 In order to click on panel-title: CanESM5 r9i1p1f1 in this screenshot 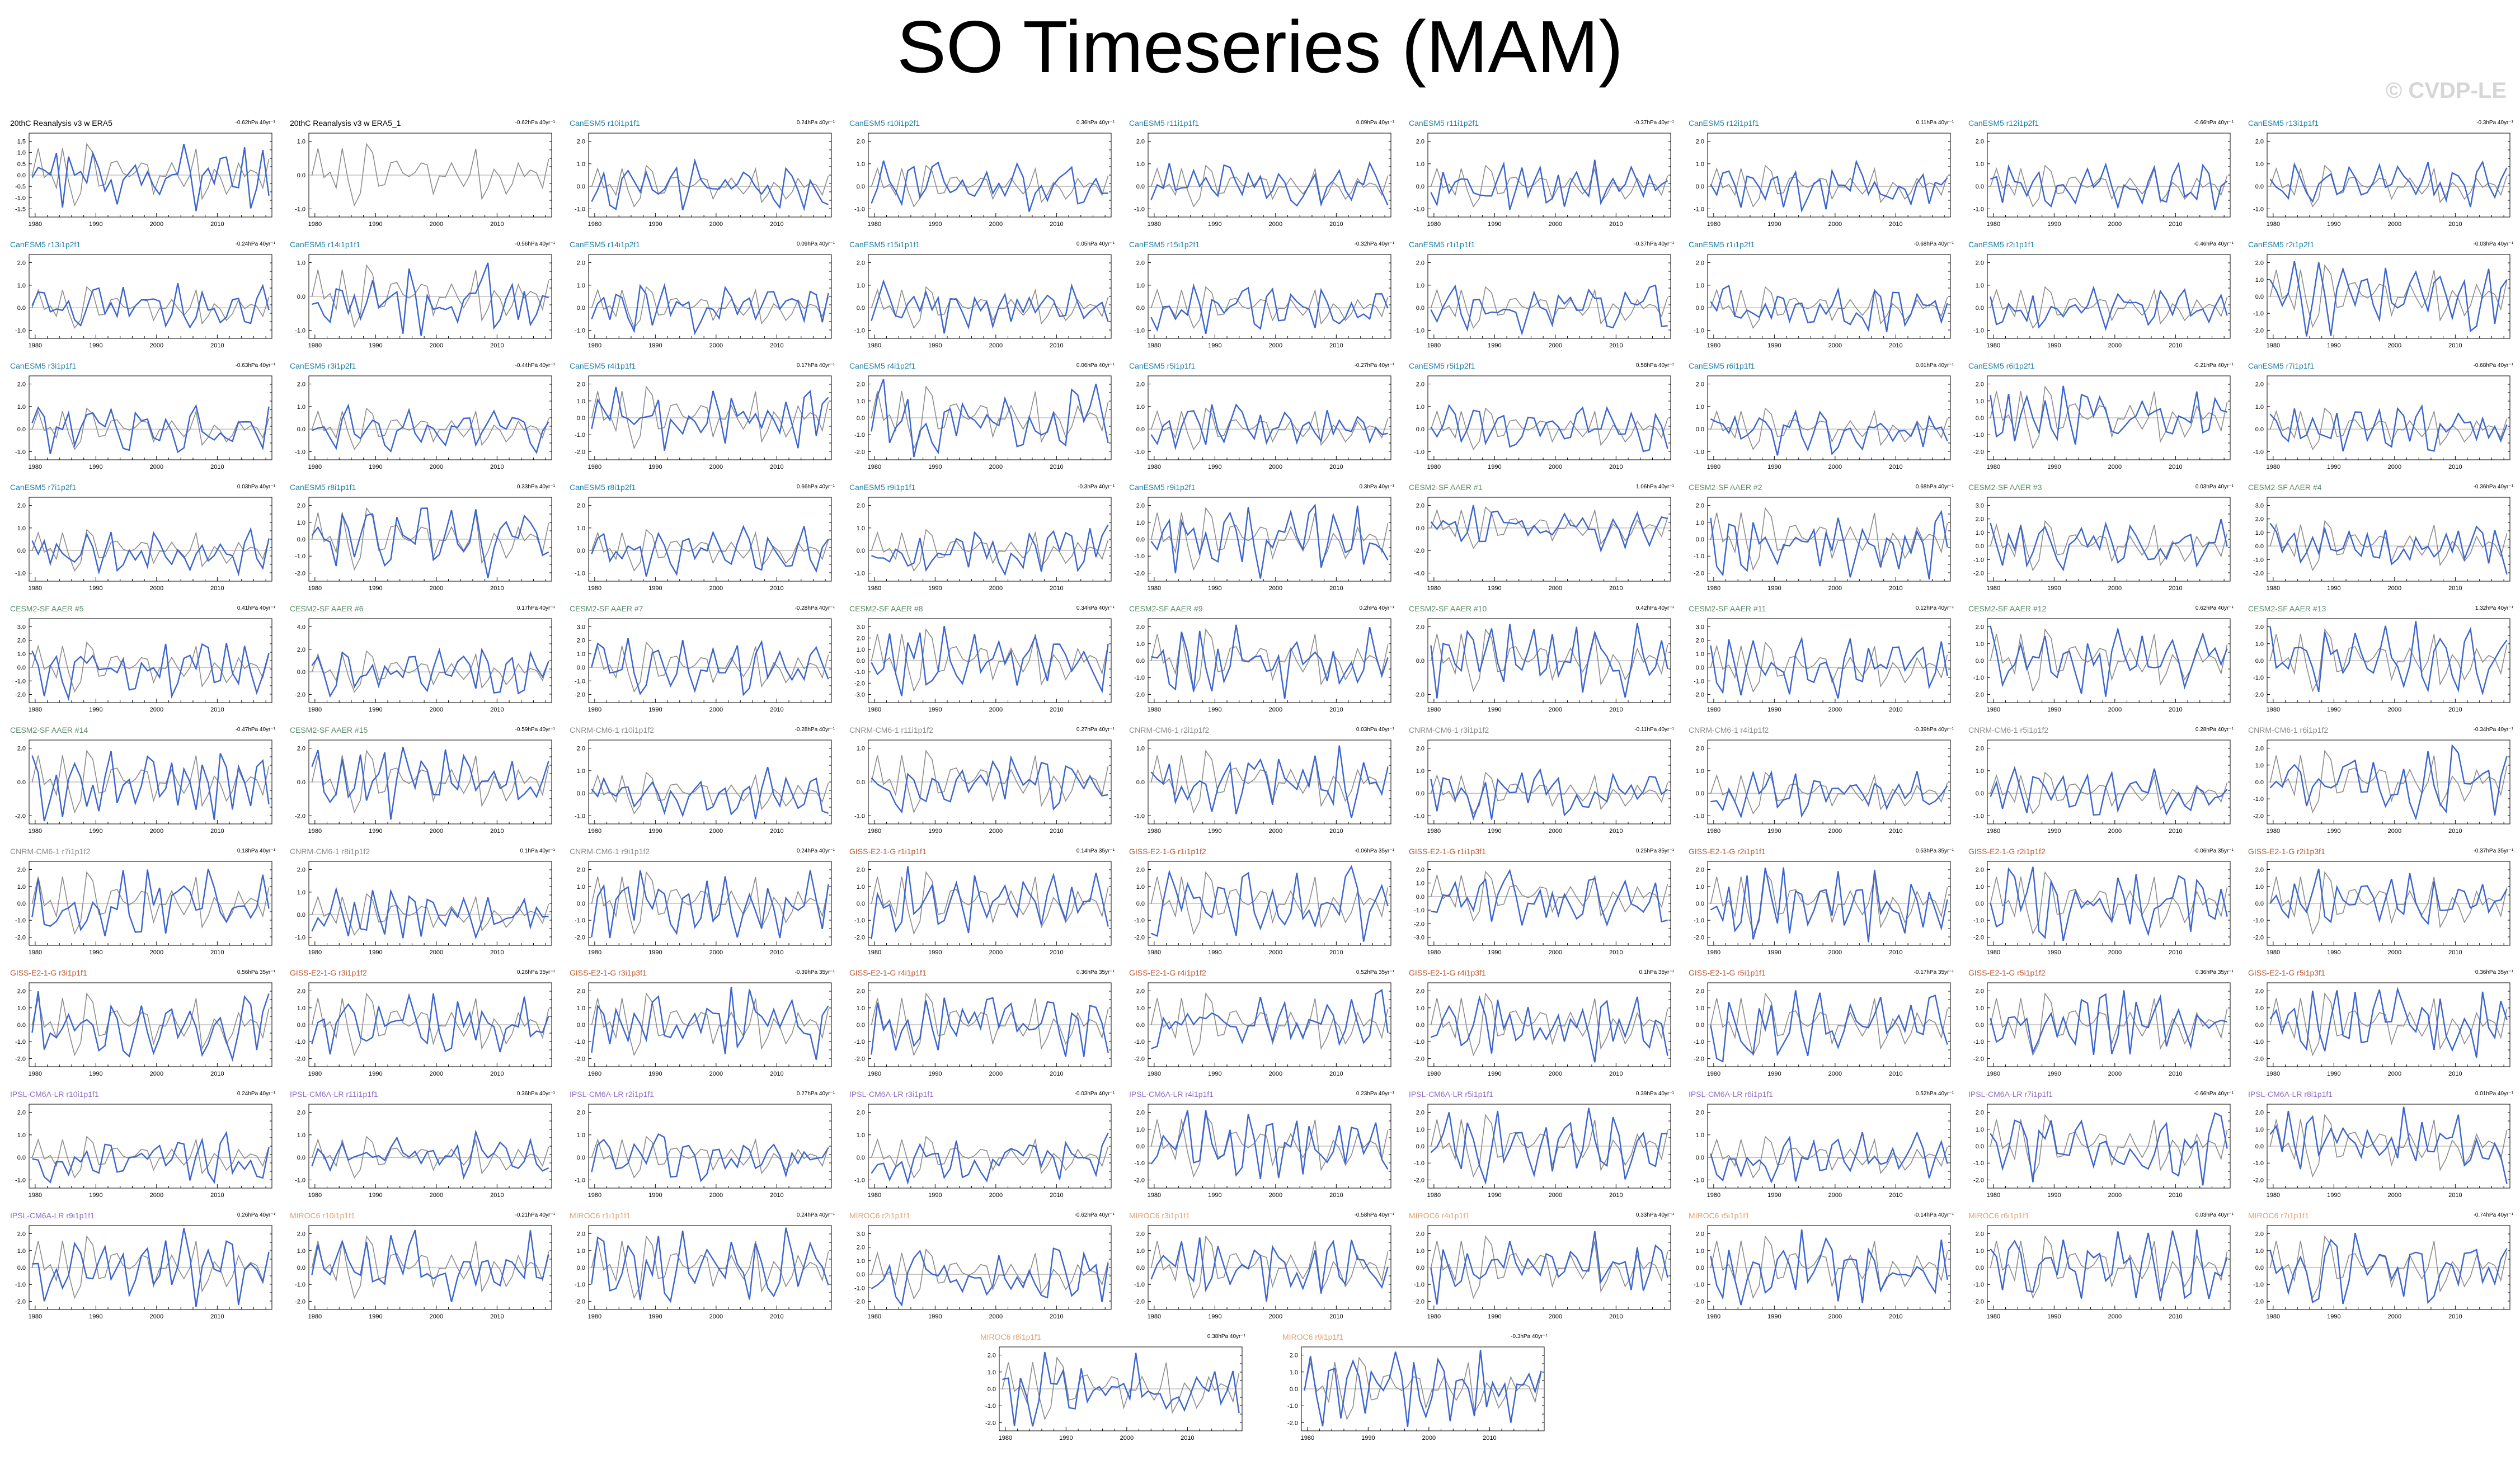, I will do `click(883, 488)`.